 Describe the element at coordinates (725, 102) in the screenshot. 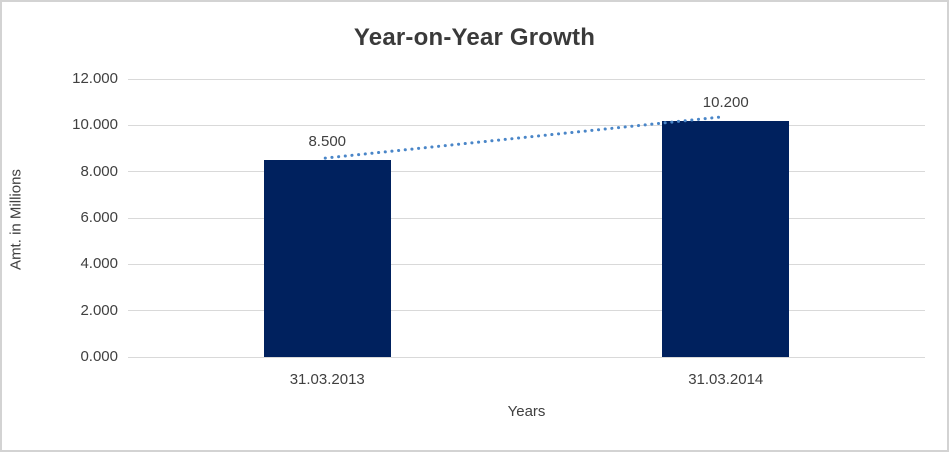

I see `data-label: 10.200` at that location.